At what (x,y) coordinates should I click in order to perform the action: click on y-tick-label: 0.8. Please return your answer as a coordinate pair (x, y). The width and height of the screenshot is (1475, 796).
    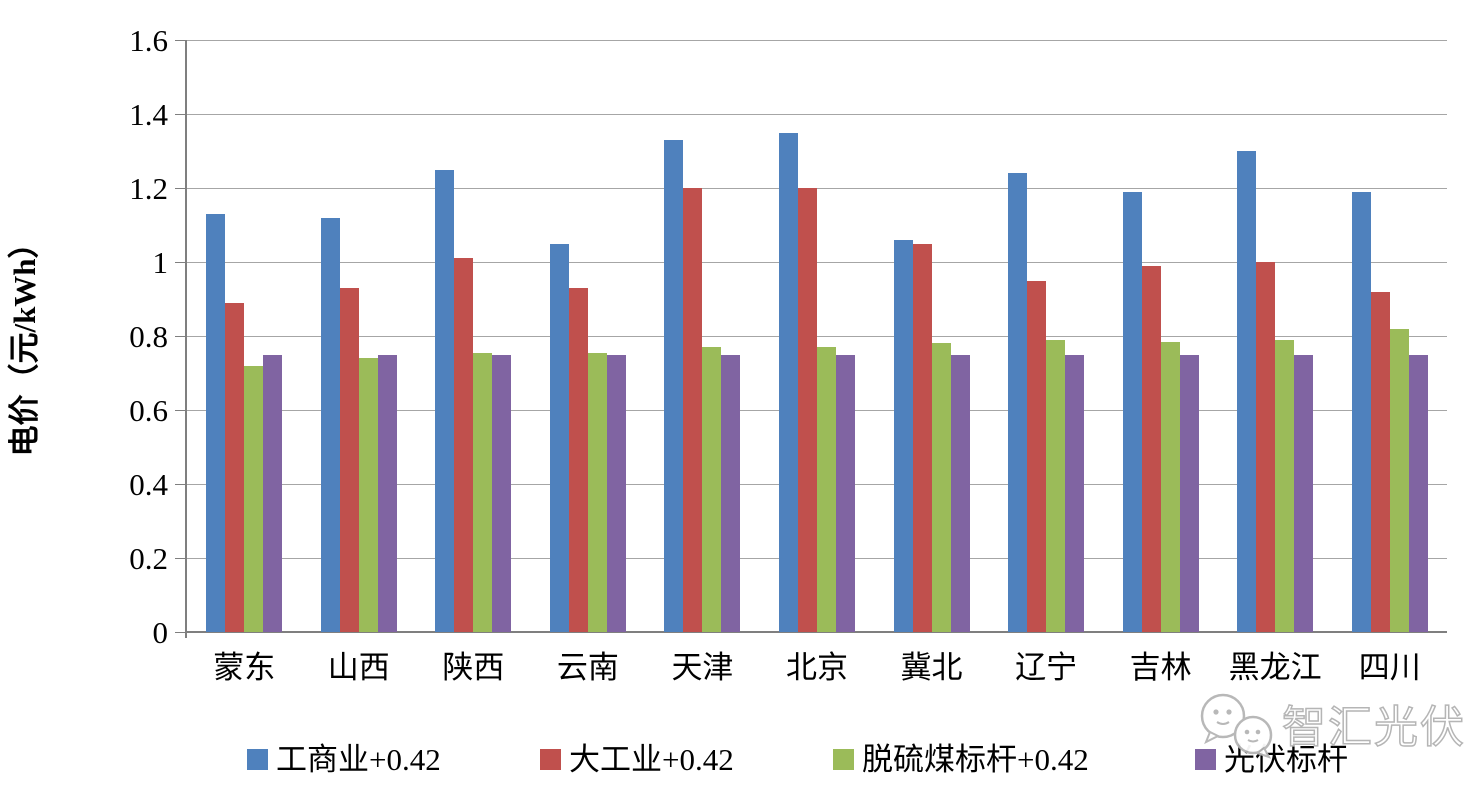
    Looking at the image, I should click on (148, 336).